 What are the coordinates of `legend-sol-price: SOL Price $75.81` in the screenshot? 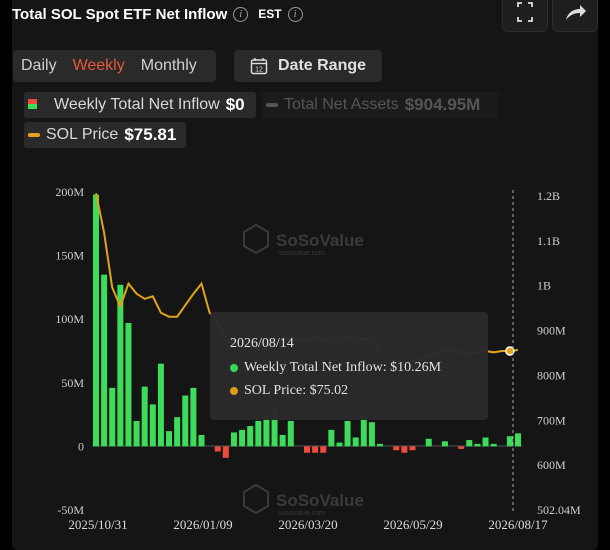 It's located at (105, 135).